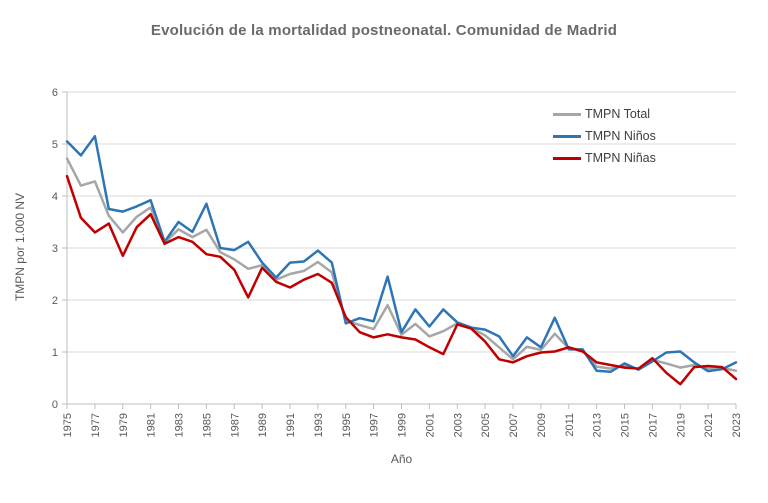 The width and height of the screenshot is (768, 503). Describe the element at coordinates (319, 425) in the screenshot. I see `x-tick-label: 1993` at that location.